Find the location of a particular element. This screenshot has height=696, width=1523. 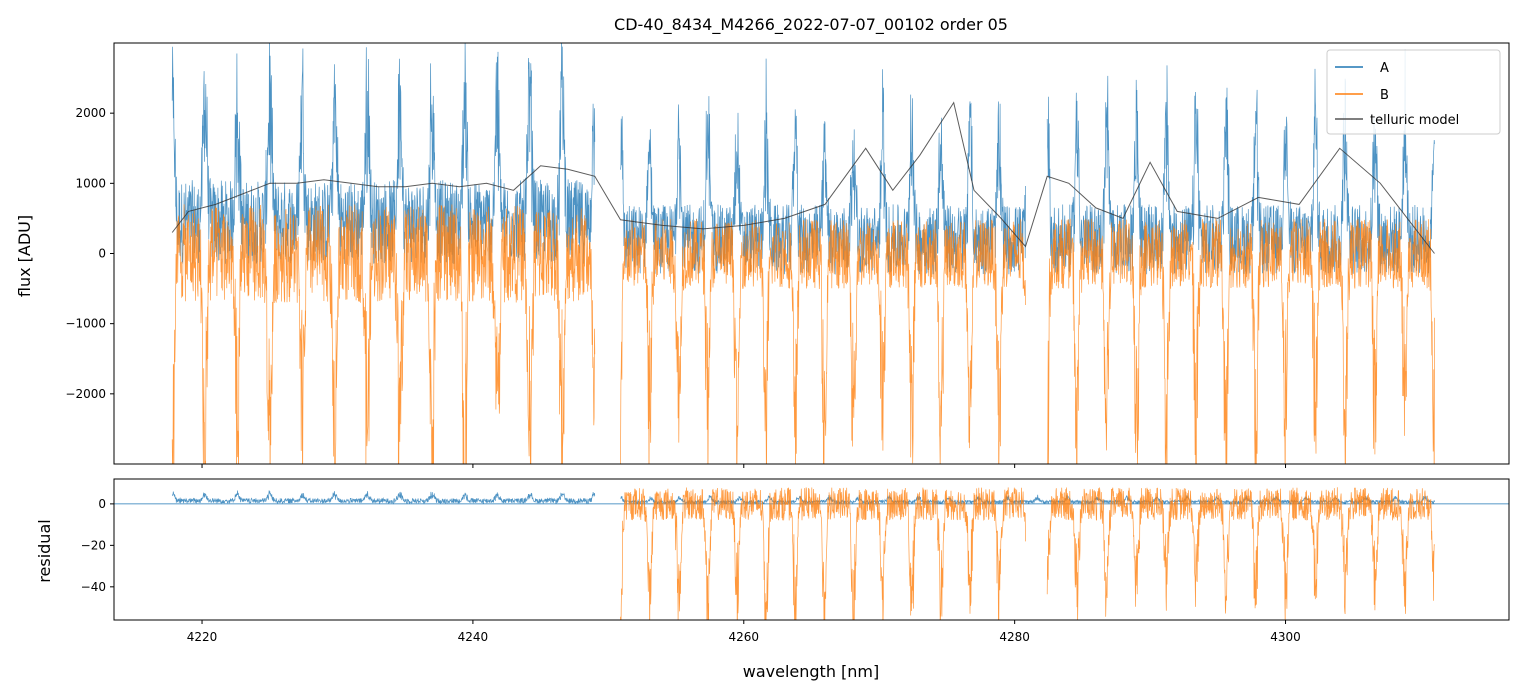

legend: A B telluric model is located at coordinates (1413, 92).